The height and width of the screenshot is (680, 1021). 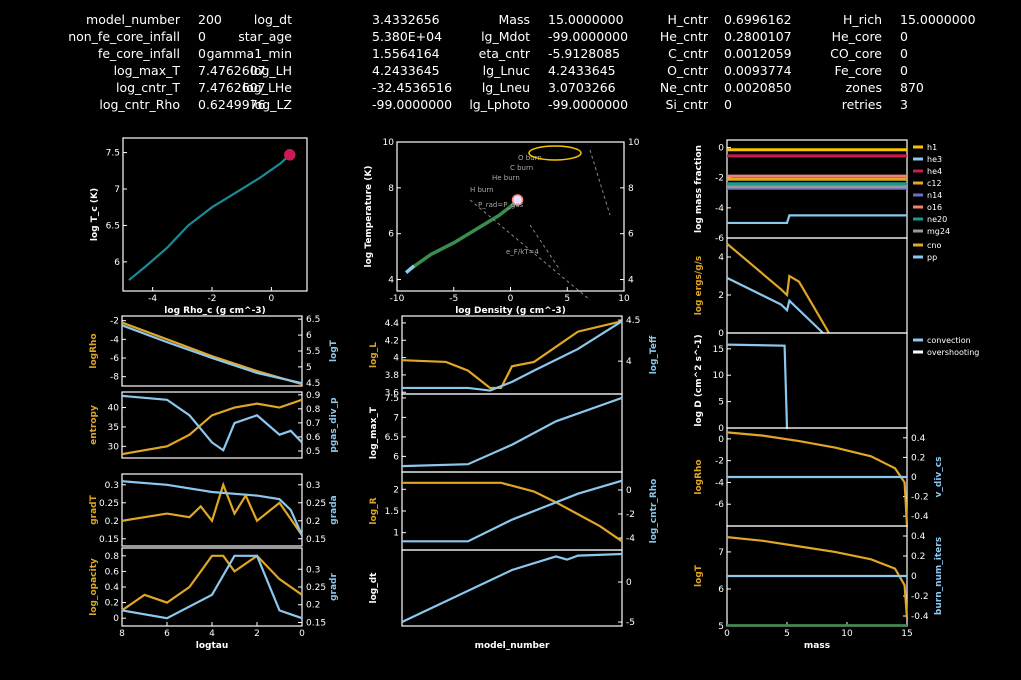 What do you see at coordinates (858, 70) in the screenshot?
I see `header-key: Fe_core` at bounding box center [858, 70].